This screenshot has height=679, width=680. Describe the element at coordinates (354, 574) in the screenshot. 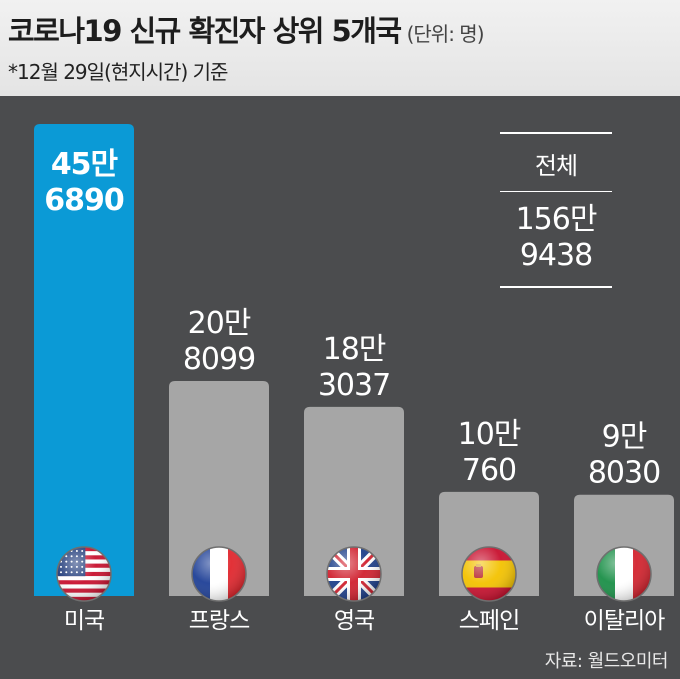

I see `uk-flag-icon` at that location.